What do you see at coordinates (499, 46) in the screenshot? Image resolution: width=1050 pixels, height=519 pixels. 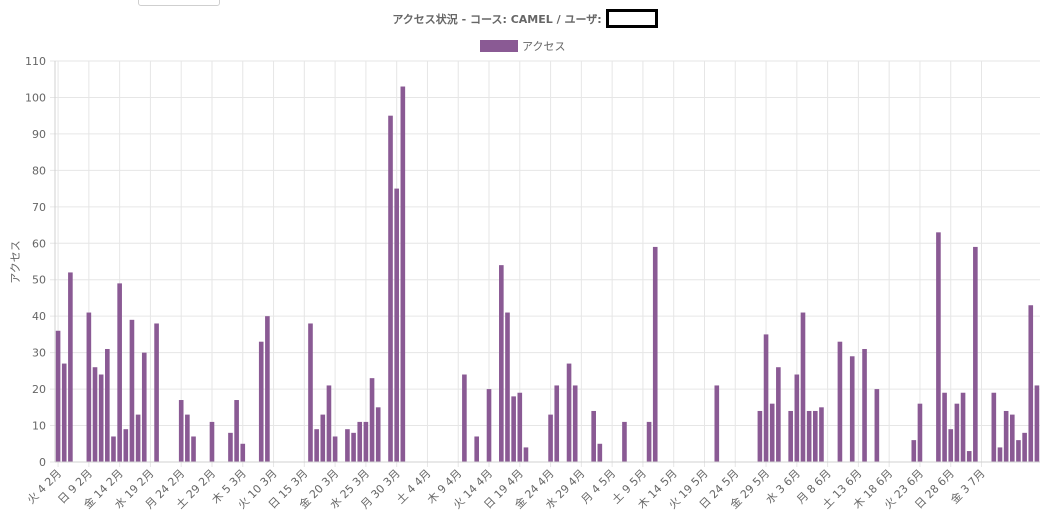 I see `legend-swatch` at bounding box center [499, 46].